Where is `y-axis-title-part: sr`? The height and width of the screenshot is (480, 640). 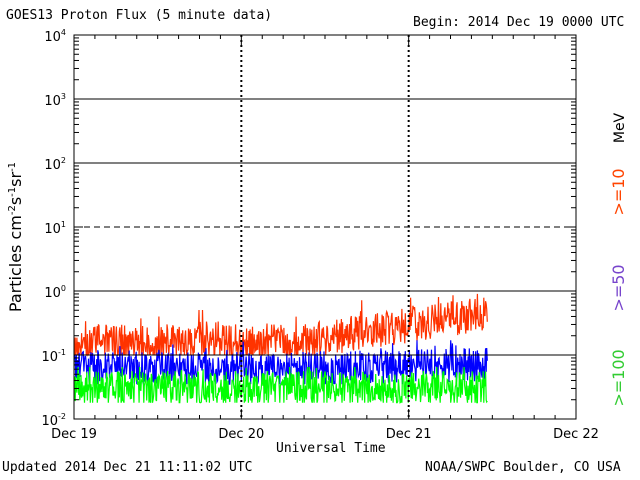 y-axis-title-part: sr is located at coordinates (15, 179).